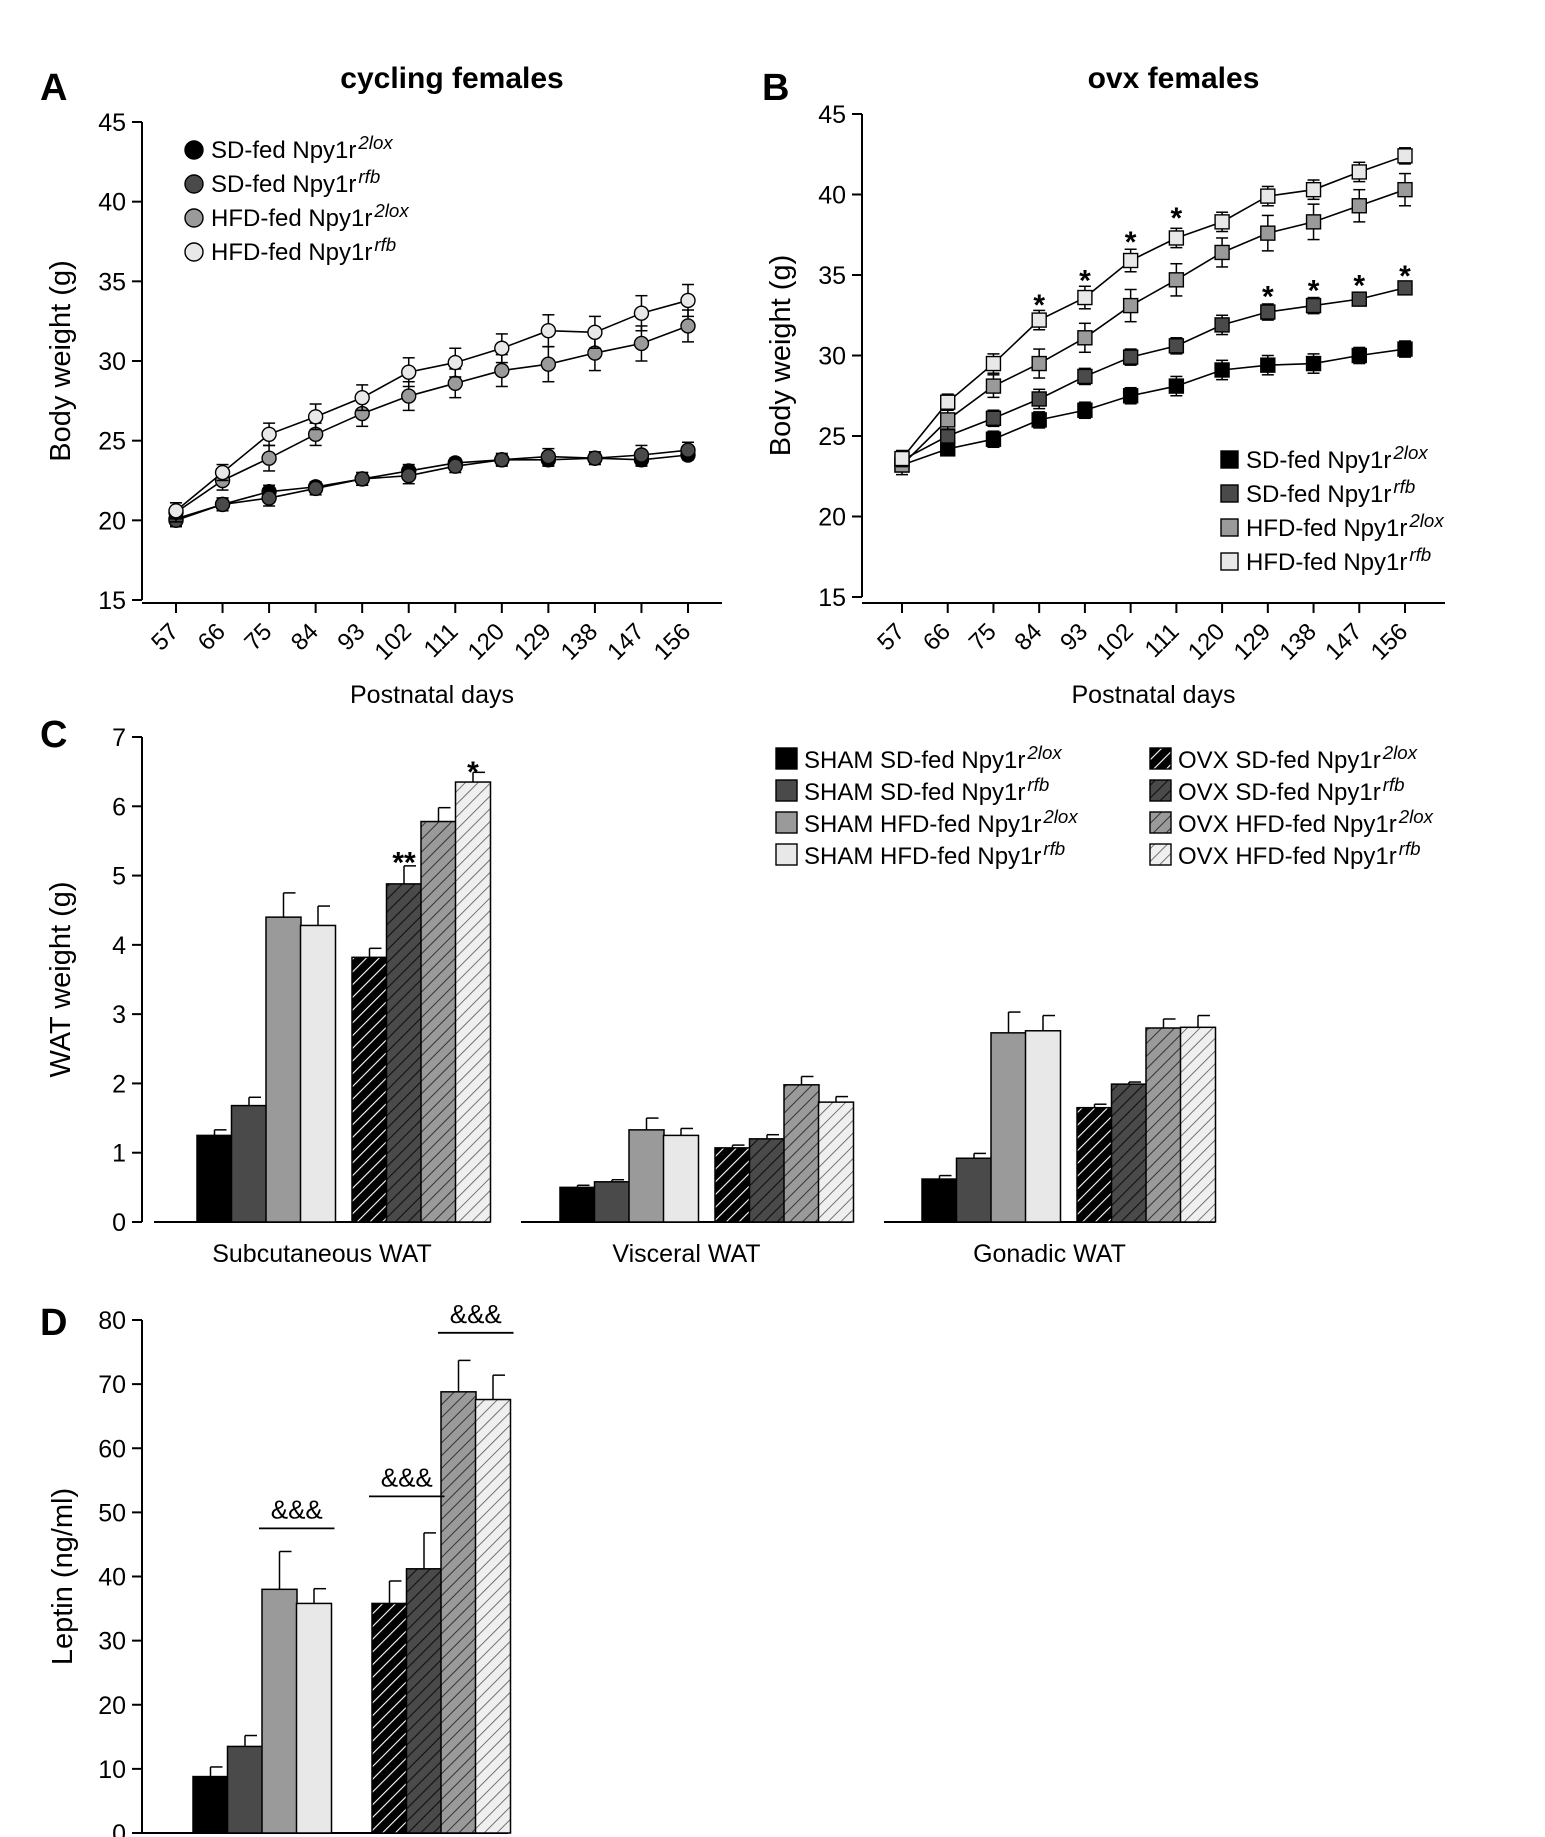 The height and width of the screenshot is (1837, 1545). Describe the element at coordinates (1318, 494) in the screenshot. I see `legend-label-text: SD-fed Npy1r` at that location.